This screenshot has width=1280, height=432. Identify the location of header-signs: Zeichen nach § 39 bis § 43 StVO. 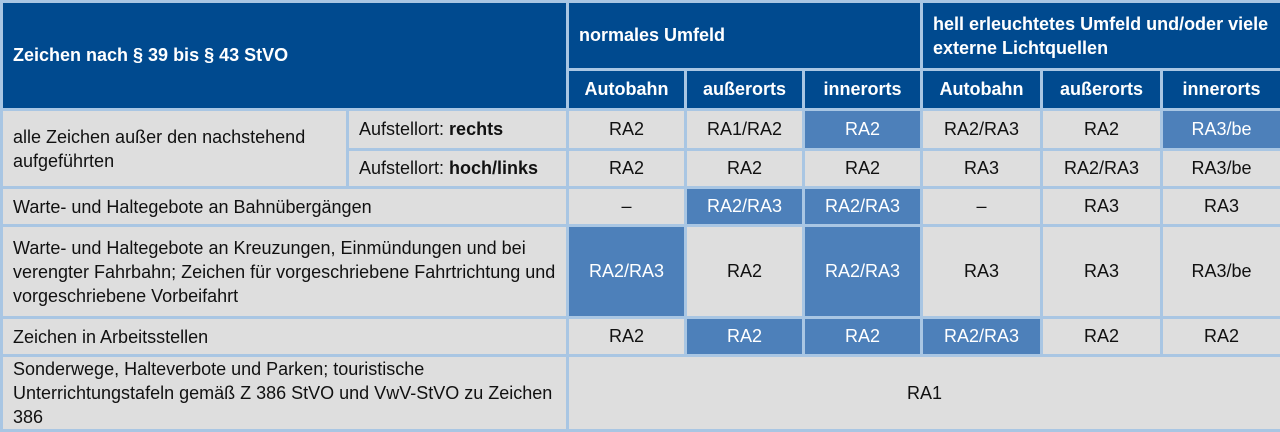
(285, 56).